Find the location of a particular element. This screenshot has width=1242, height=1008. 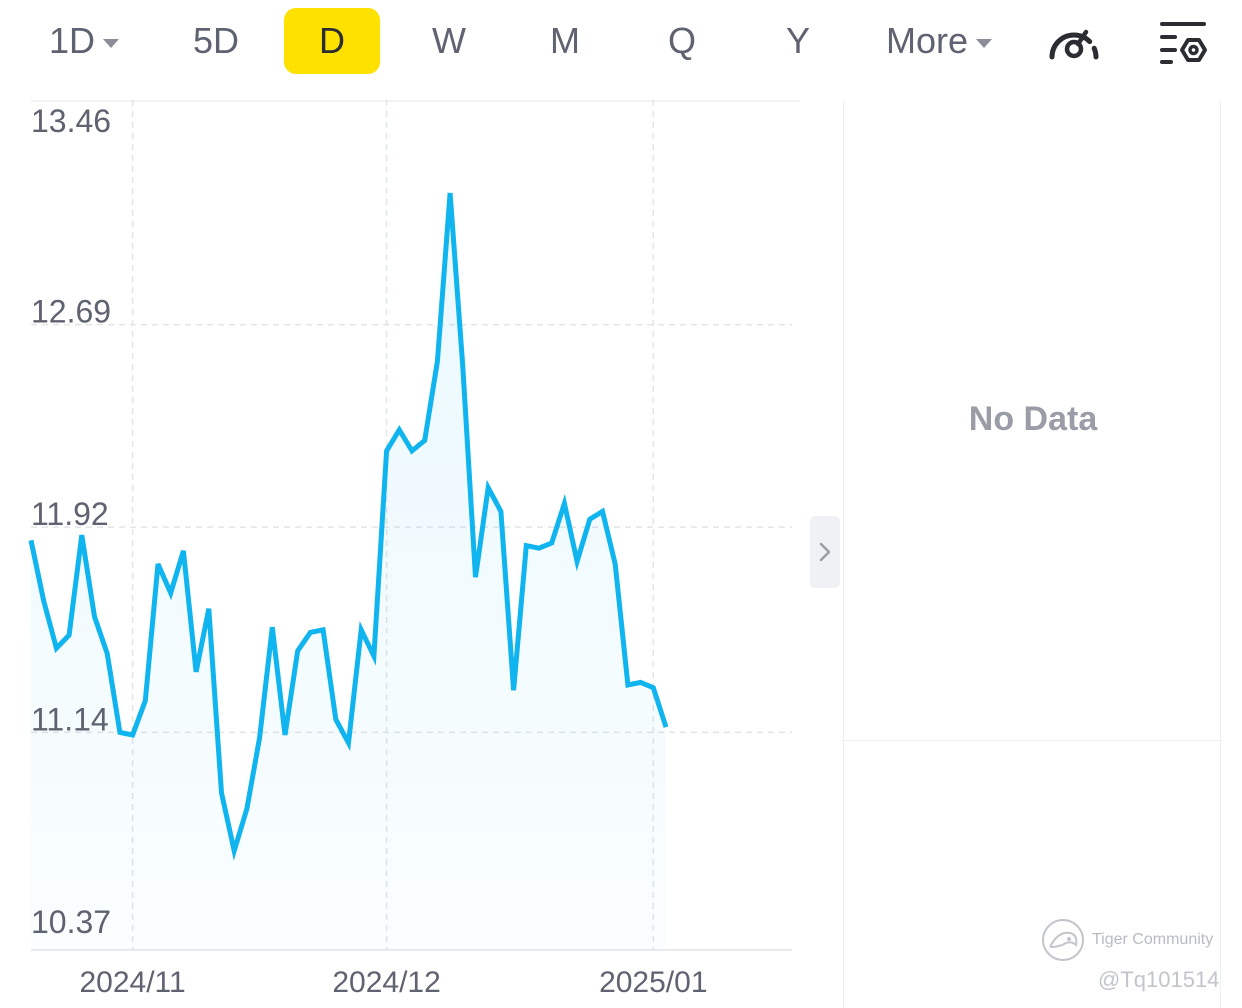

y-tick-label: 11.92 is located at coordinates (70, 514).